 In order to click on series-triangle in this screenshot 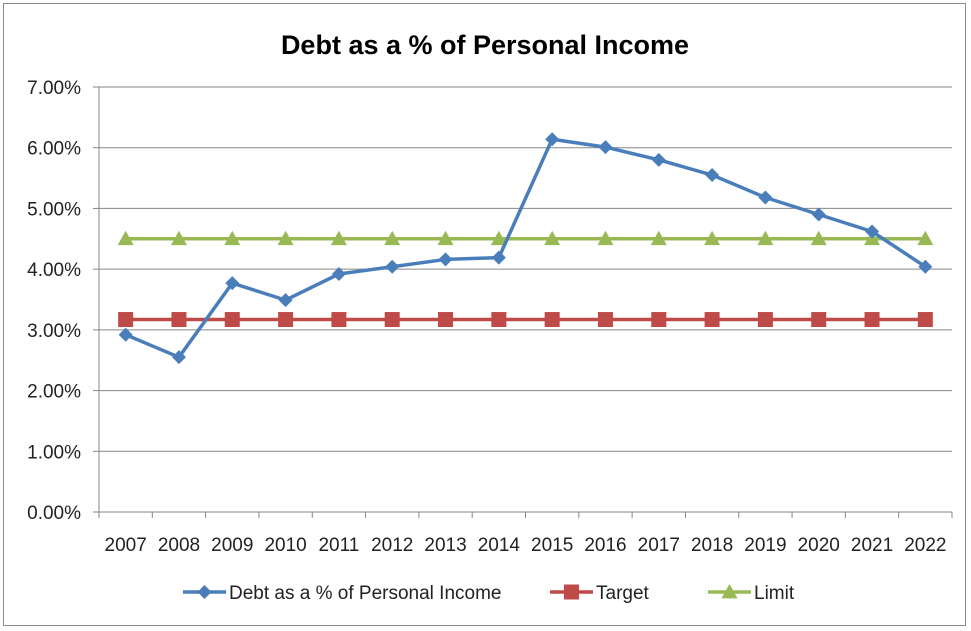, I will do `click(525, 238)`.